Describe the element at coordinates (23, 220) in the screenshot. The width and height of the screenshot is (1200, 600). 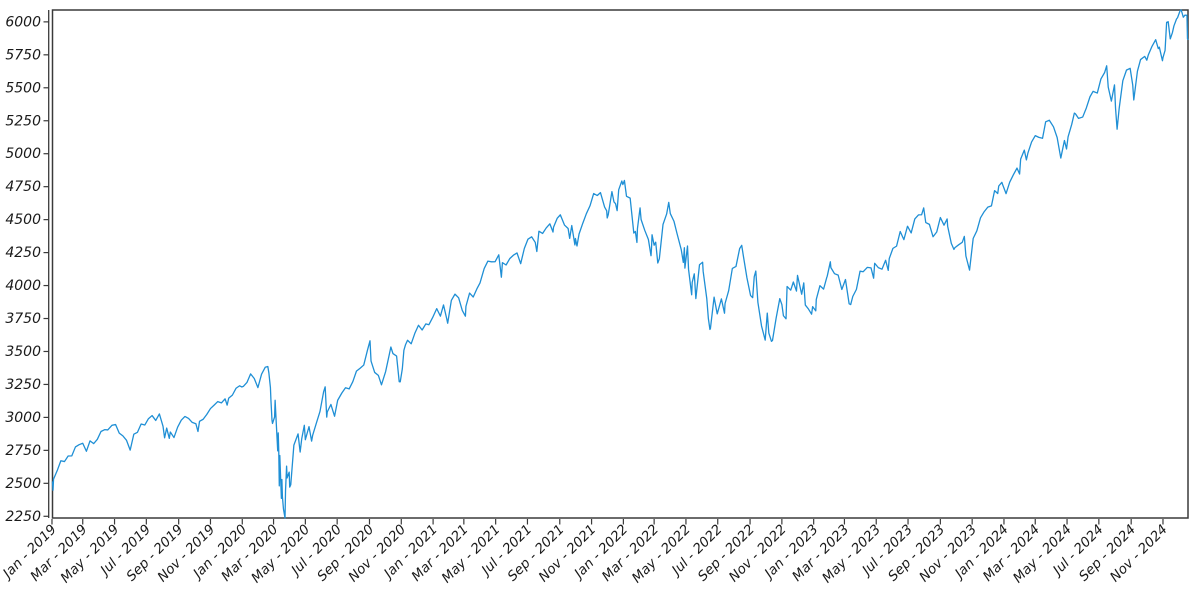
I see `y-tick-label: 4500` at that location.